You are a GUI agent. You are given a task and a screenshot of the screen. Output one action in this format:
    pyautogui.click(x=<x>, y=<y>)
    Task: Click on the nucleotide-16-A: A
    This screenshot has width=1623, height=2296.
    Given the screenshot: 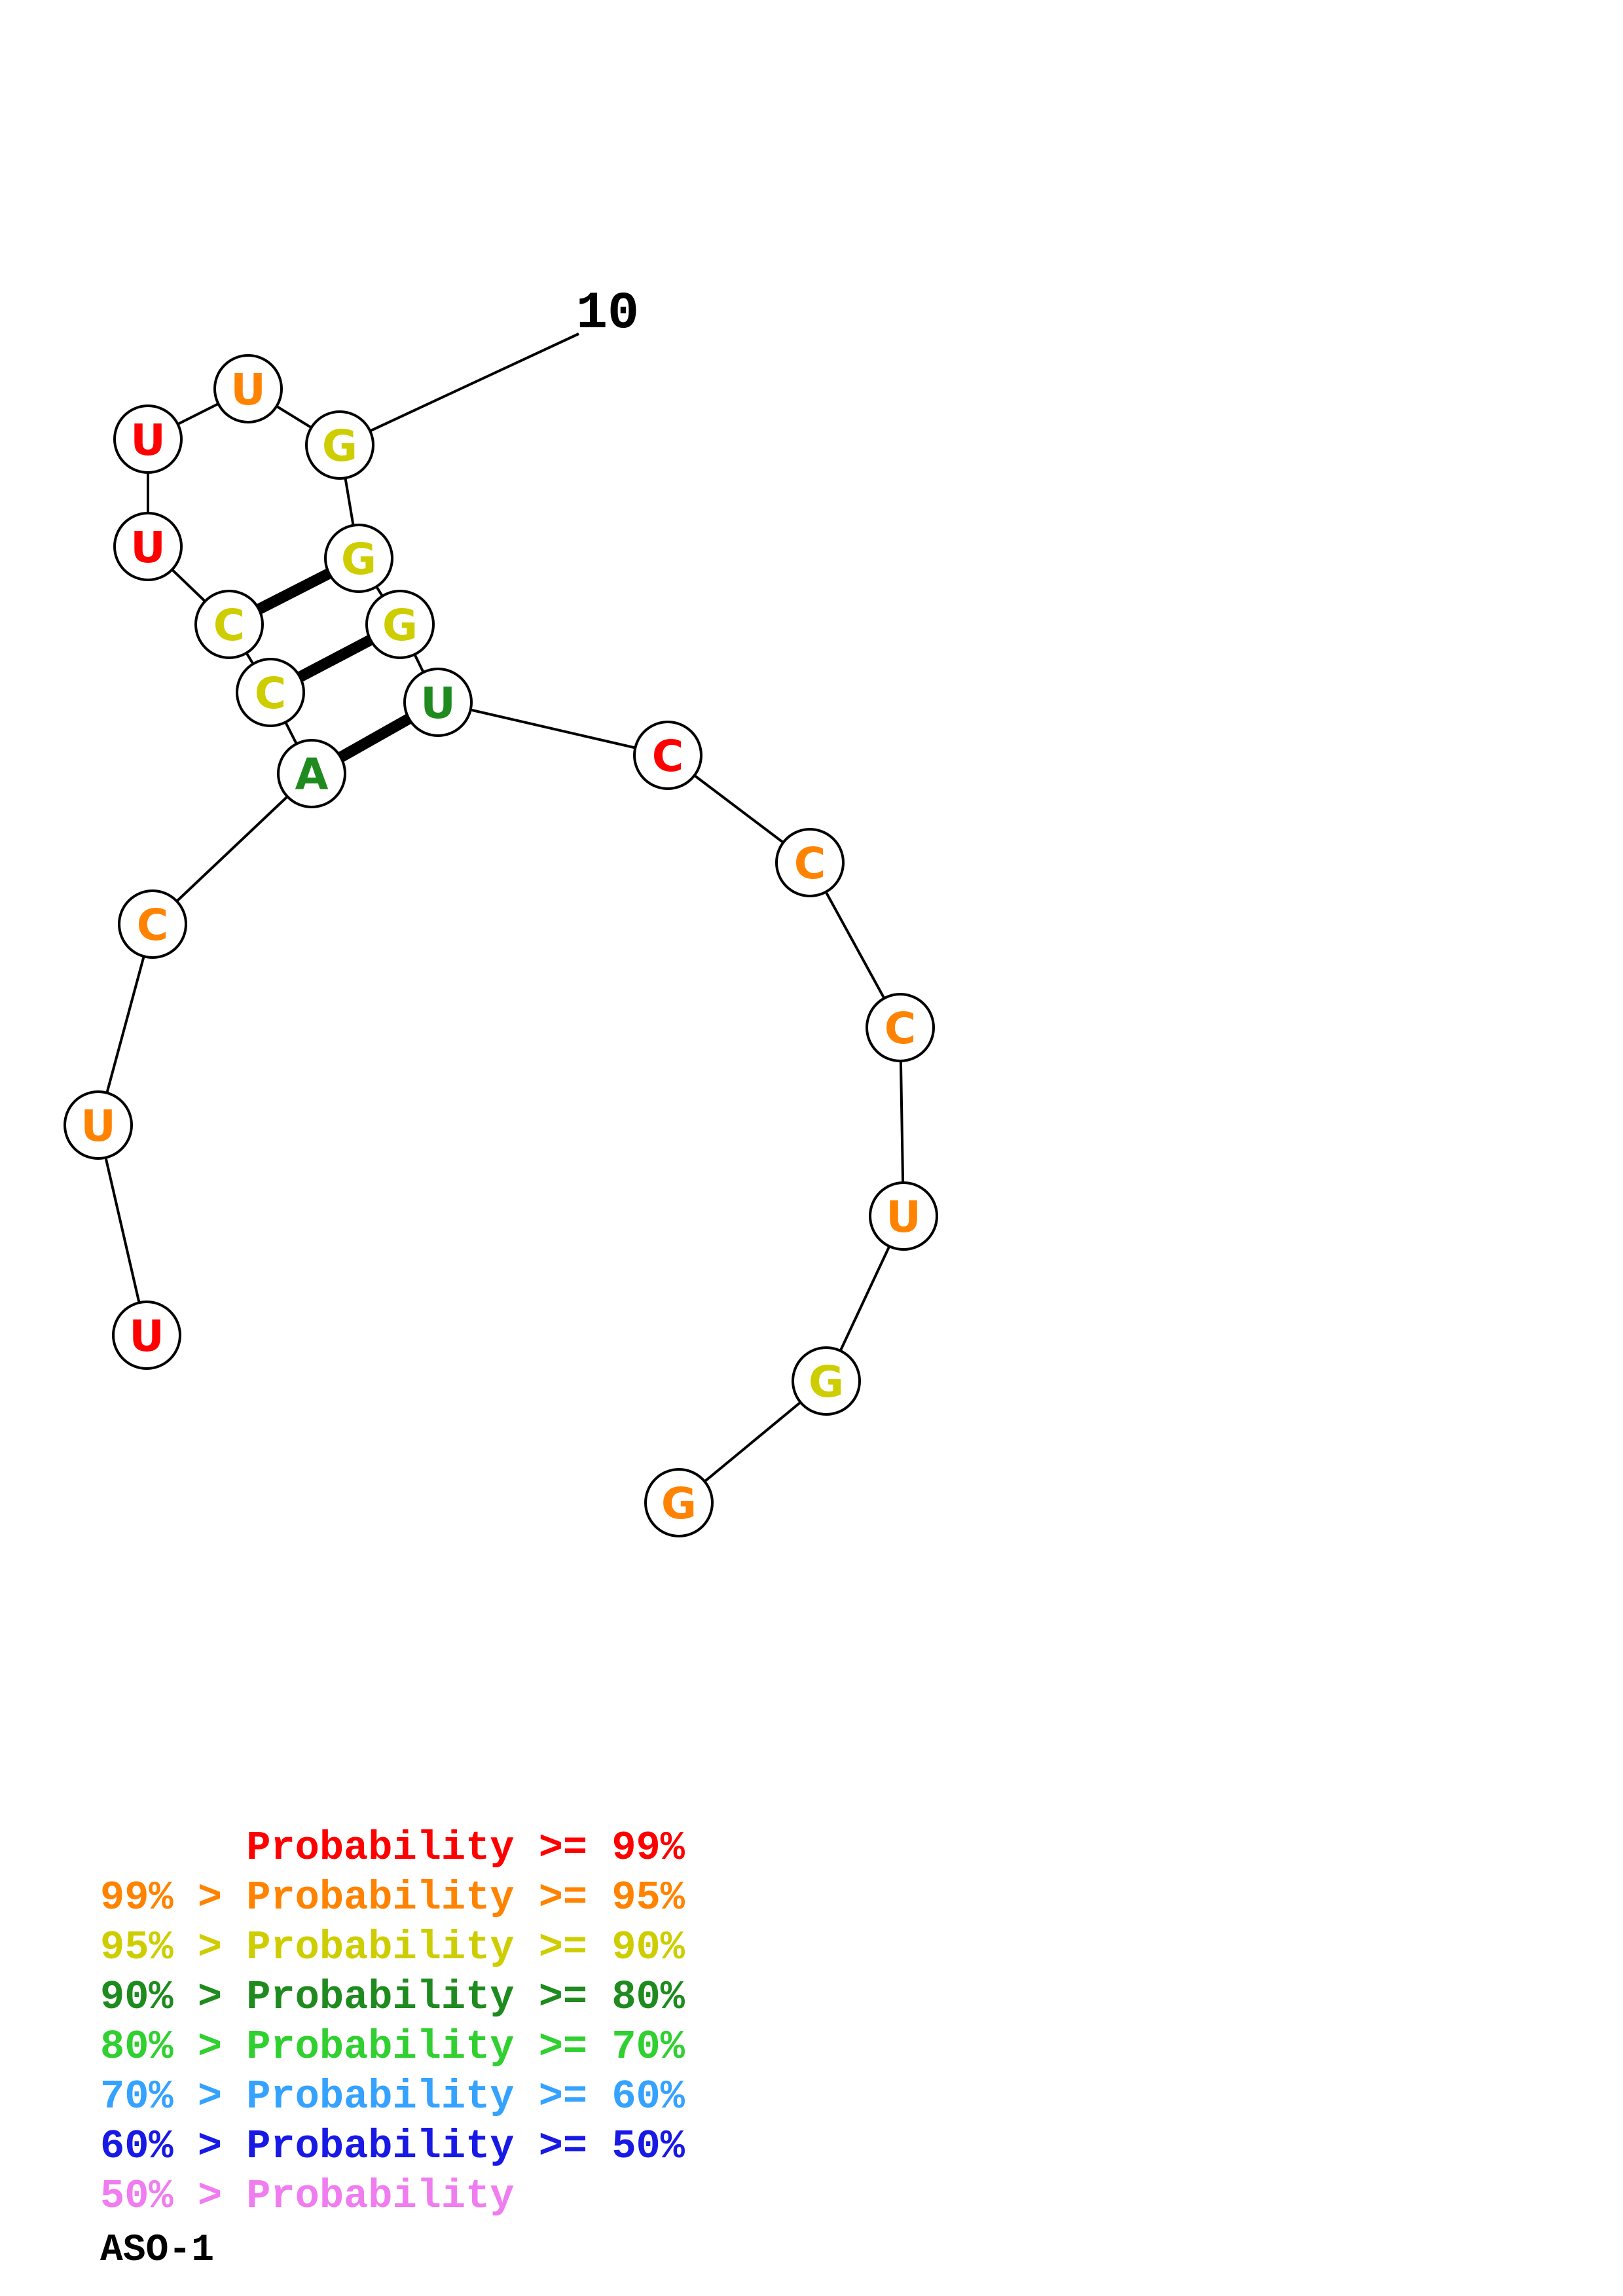 What is the action you would take?
    pyautogui.click(x=311, y=773)
    